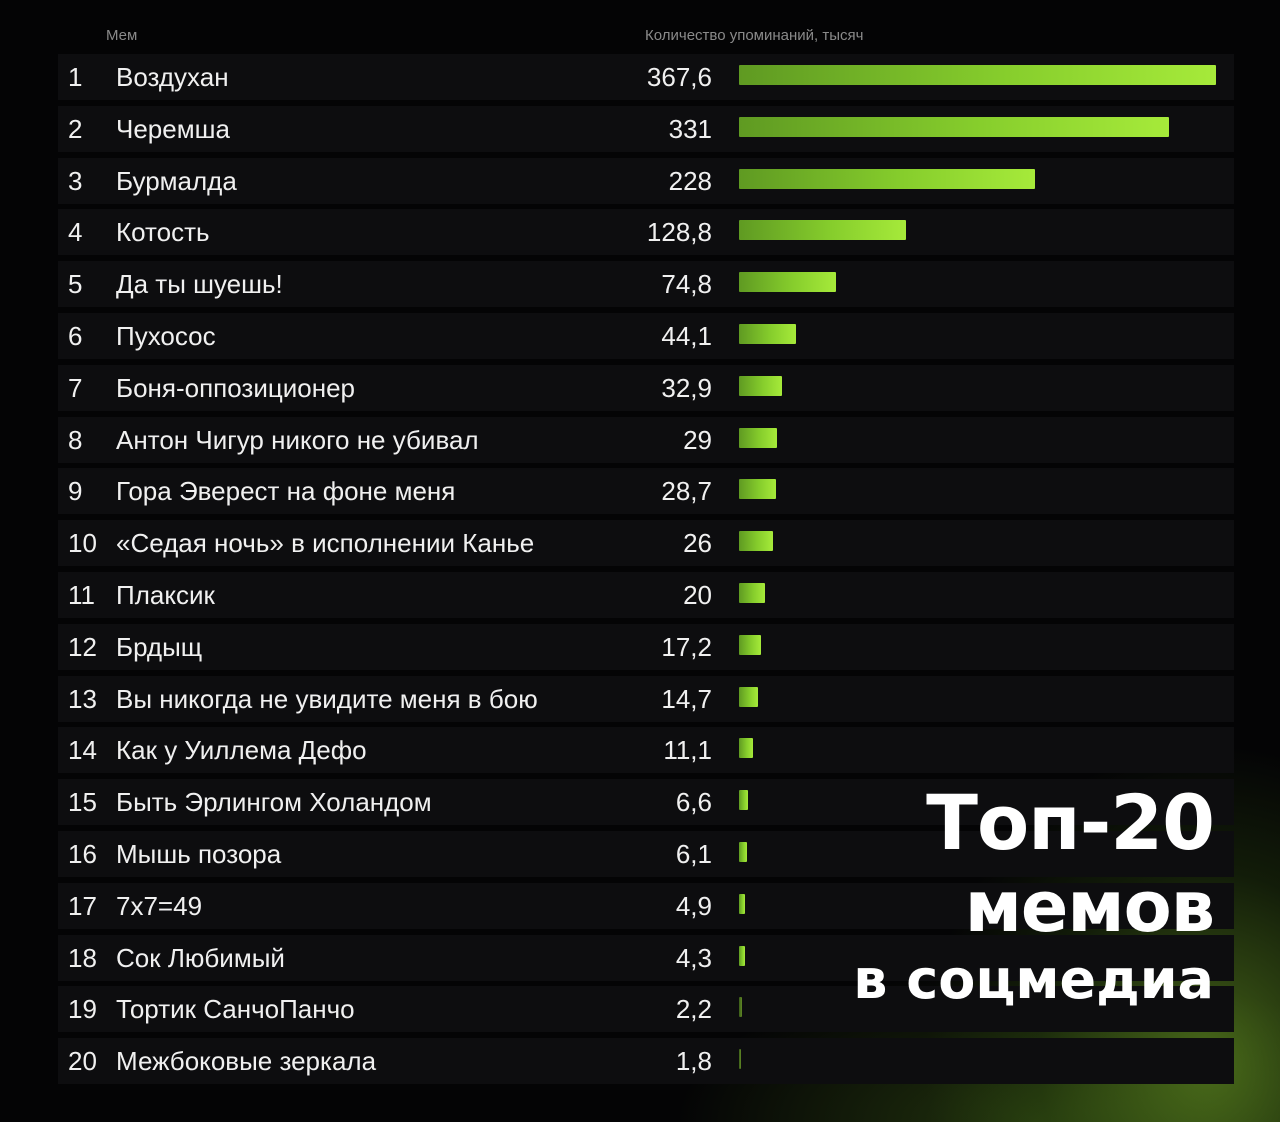 The image size is (1280, 1122). I want to click on value-label: 28,7, so click(686, 491).